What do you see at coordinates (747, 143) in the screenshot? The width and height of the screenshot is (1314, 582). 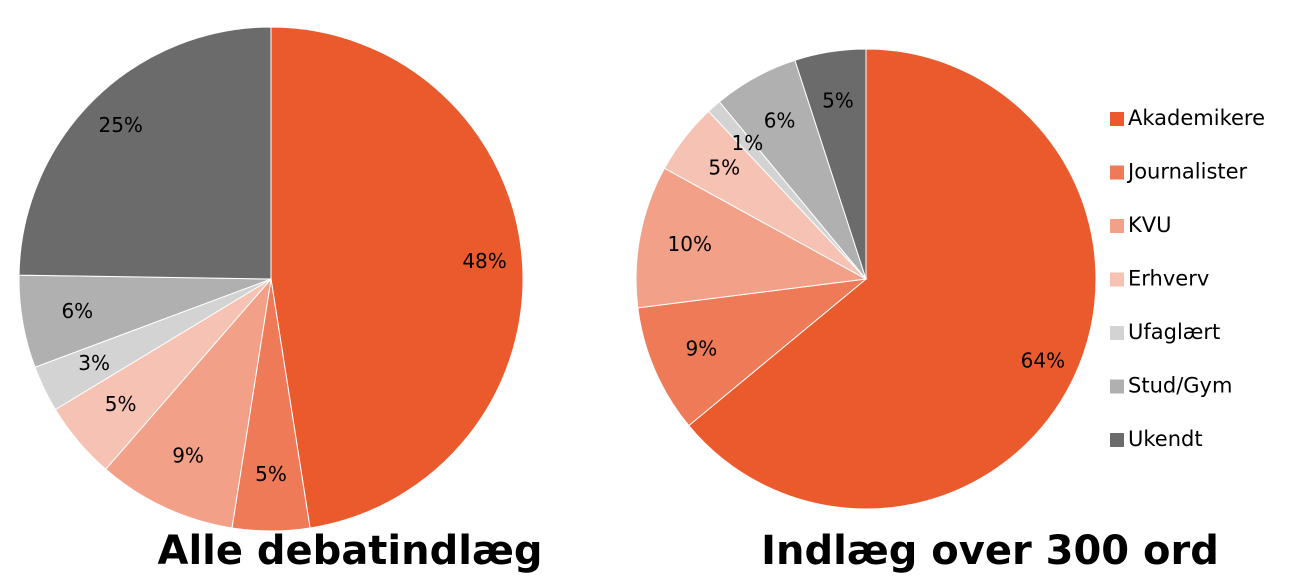 I see `data-label: 1%` at bounding box center [747, 143].